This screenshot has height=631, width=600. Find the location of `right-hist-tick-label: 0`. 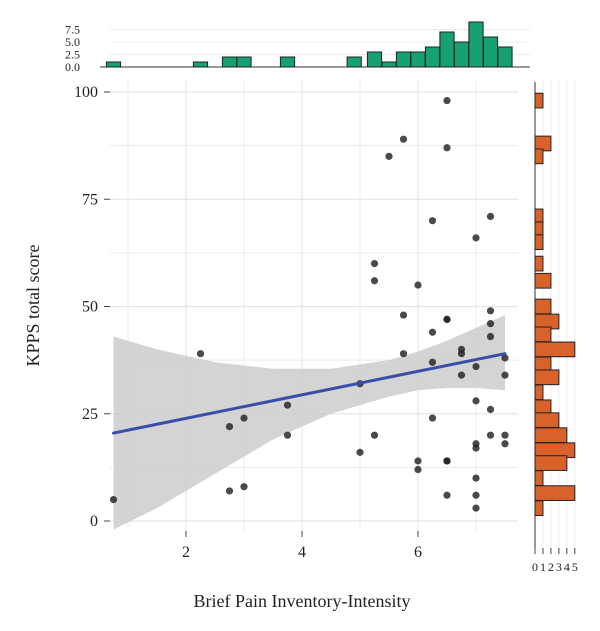

right-hist-tick-label: 0 is located at coordinates (535, 567).